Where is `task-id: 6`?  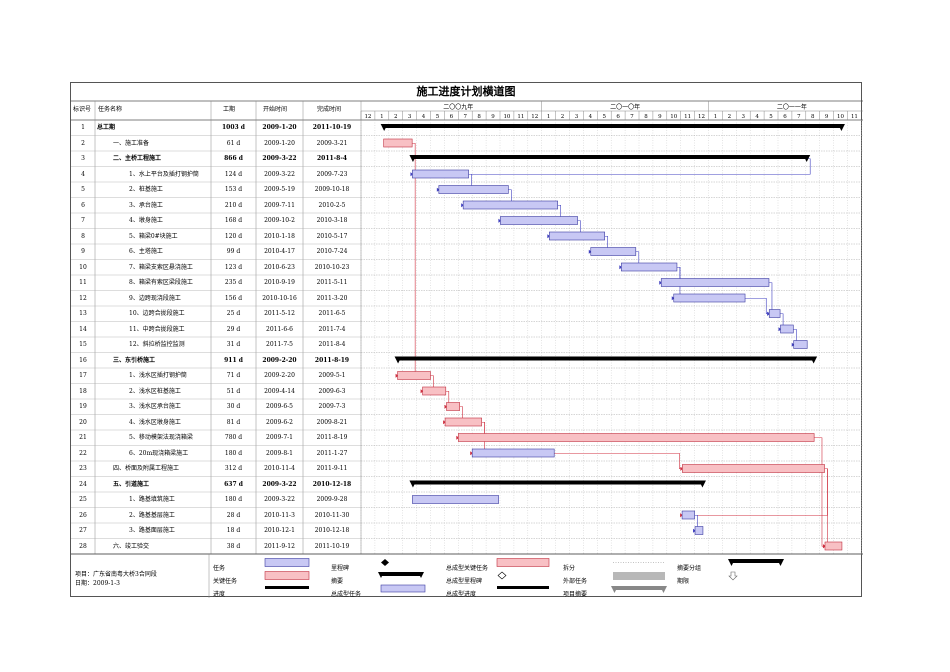 task-id: 6 is located at coordinates (83, 205).